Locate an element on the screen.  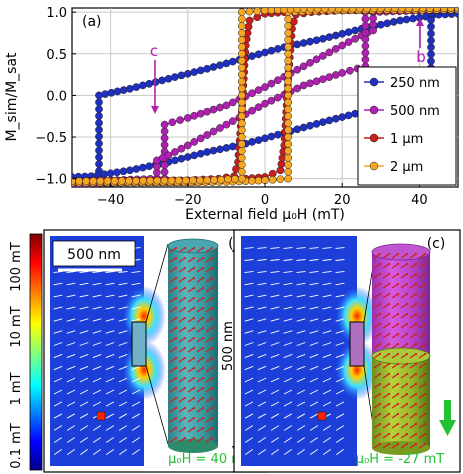
y-ticks: −1.0 −0.5 0.0 0.5 1.0 is located at coordinates (55, 97).